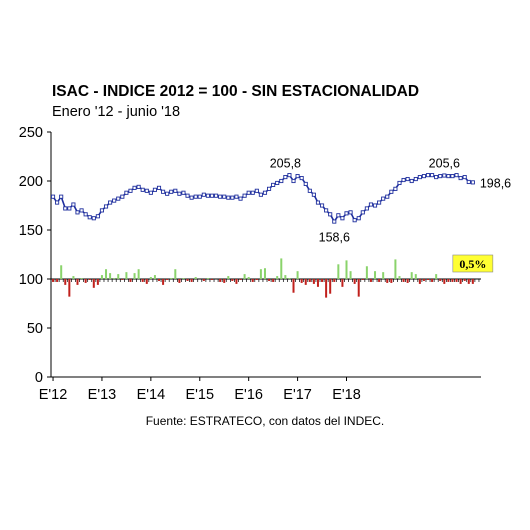  Describe the element at coordinates (297, 395) in the screenshot. I see `x-tick-label: E'17` at that location.